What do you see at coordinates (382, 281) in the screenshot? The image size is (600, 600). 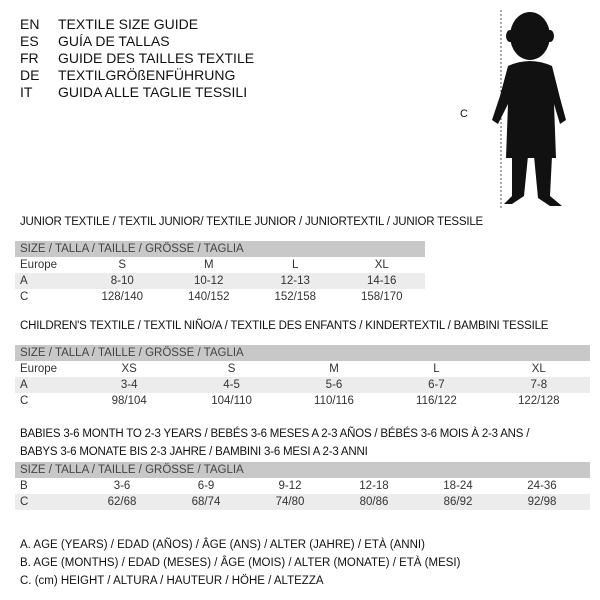 I see `table-cell: 14-16` at bounding box center [382, 281].